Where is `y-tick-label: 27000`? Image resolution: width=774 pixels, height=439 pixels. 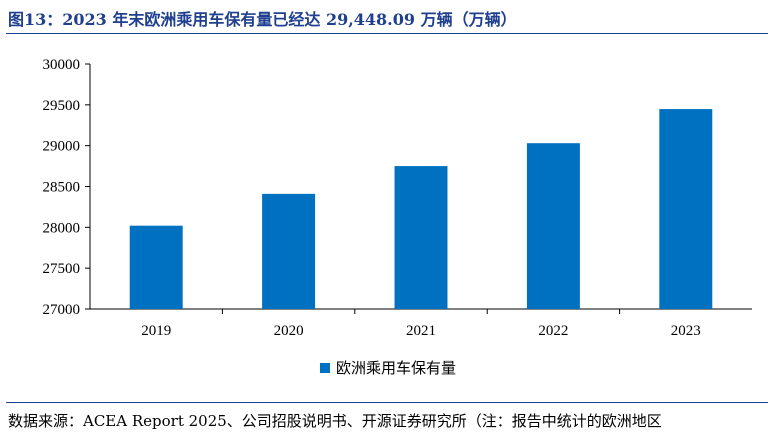 y-tick-label: 27000 is located at coordinates (62, 310).